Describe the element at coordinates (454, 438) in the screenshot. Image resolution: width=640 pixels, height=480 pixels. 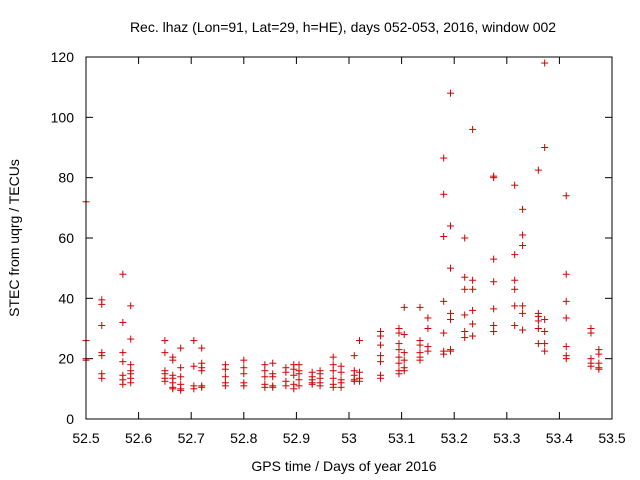
I see `x-tick-label: 53.2` at that location.